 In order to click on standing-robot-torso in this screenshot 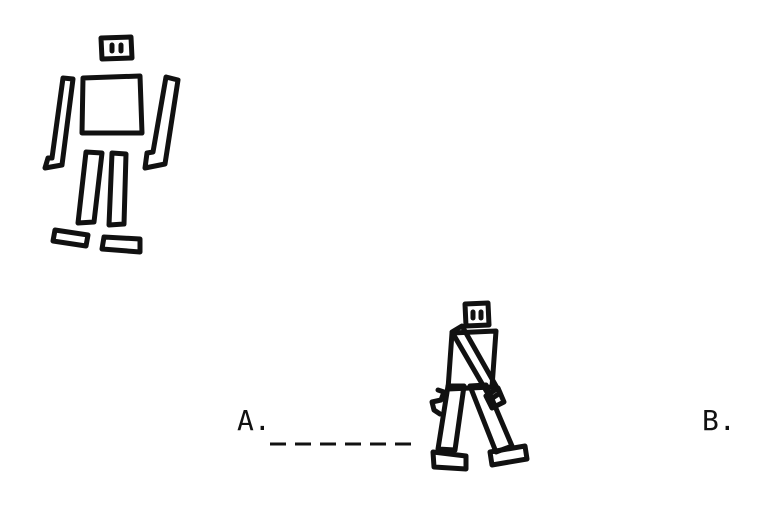, I will do `click(112, 104)`.